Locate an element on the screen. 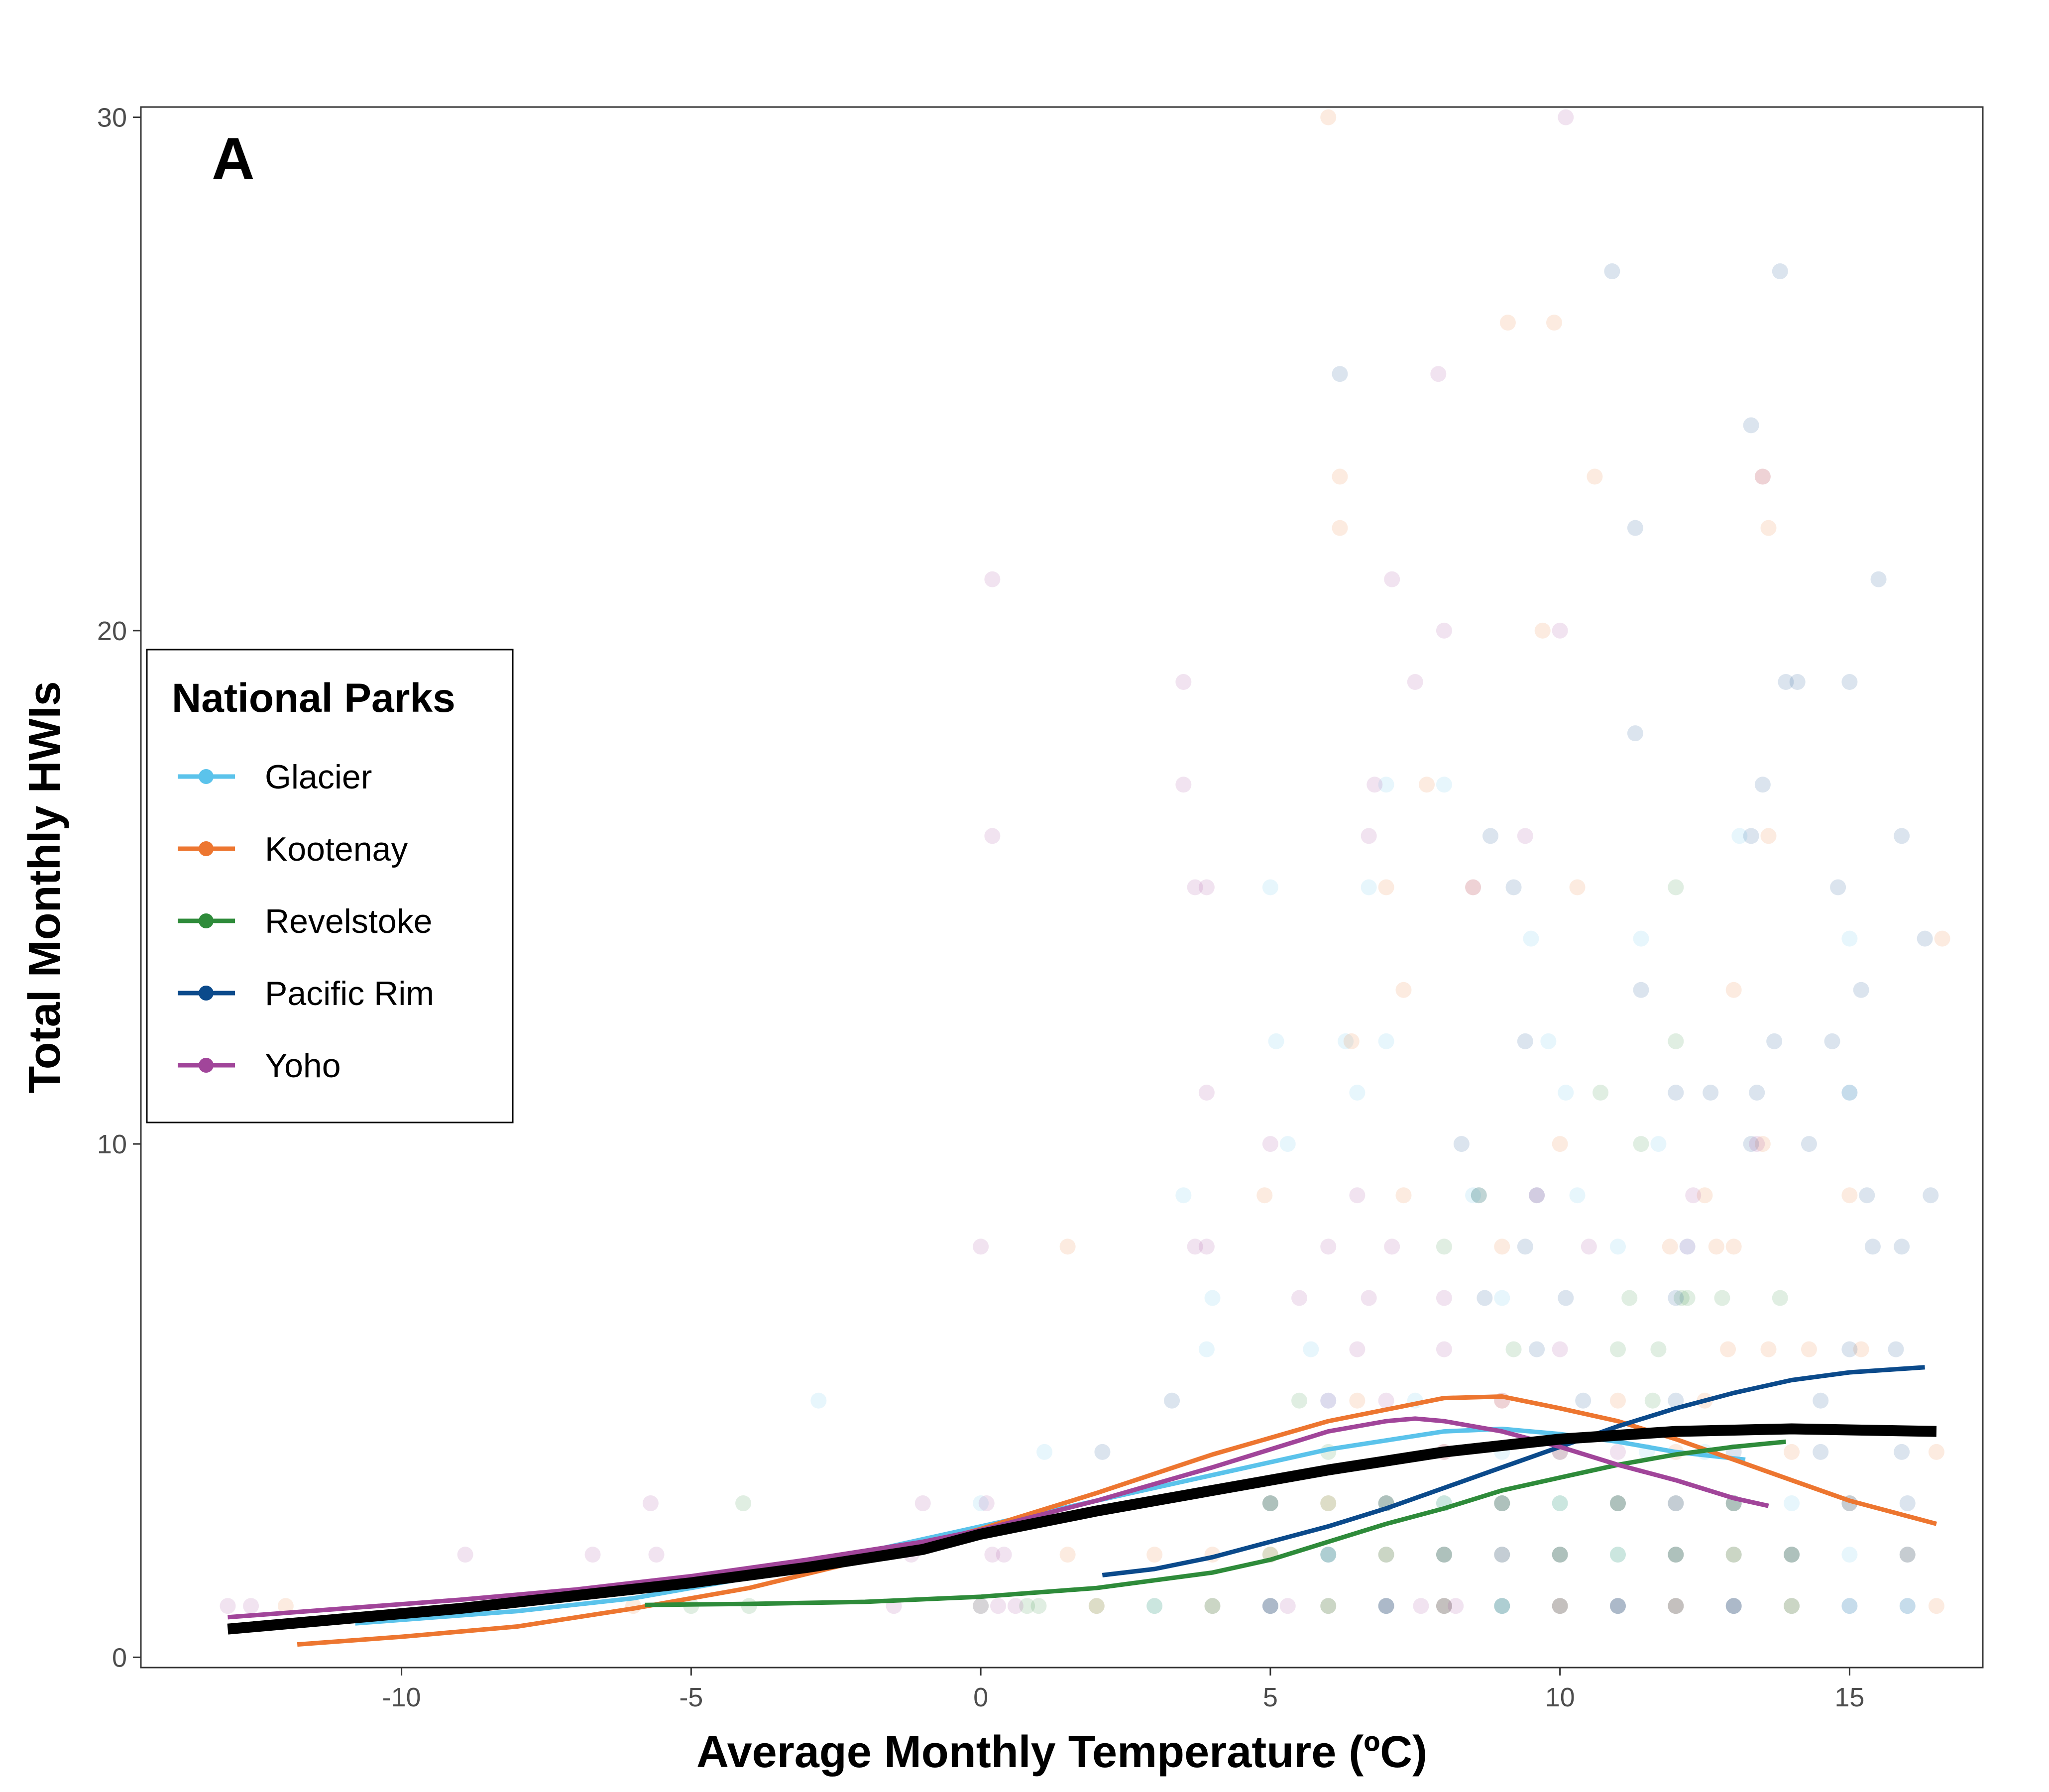  overall-fit-line is located at coordinates (1082, 1529).